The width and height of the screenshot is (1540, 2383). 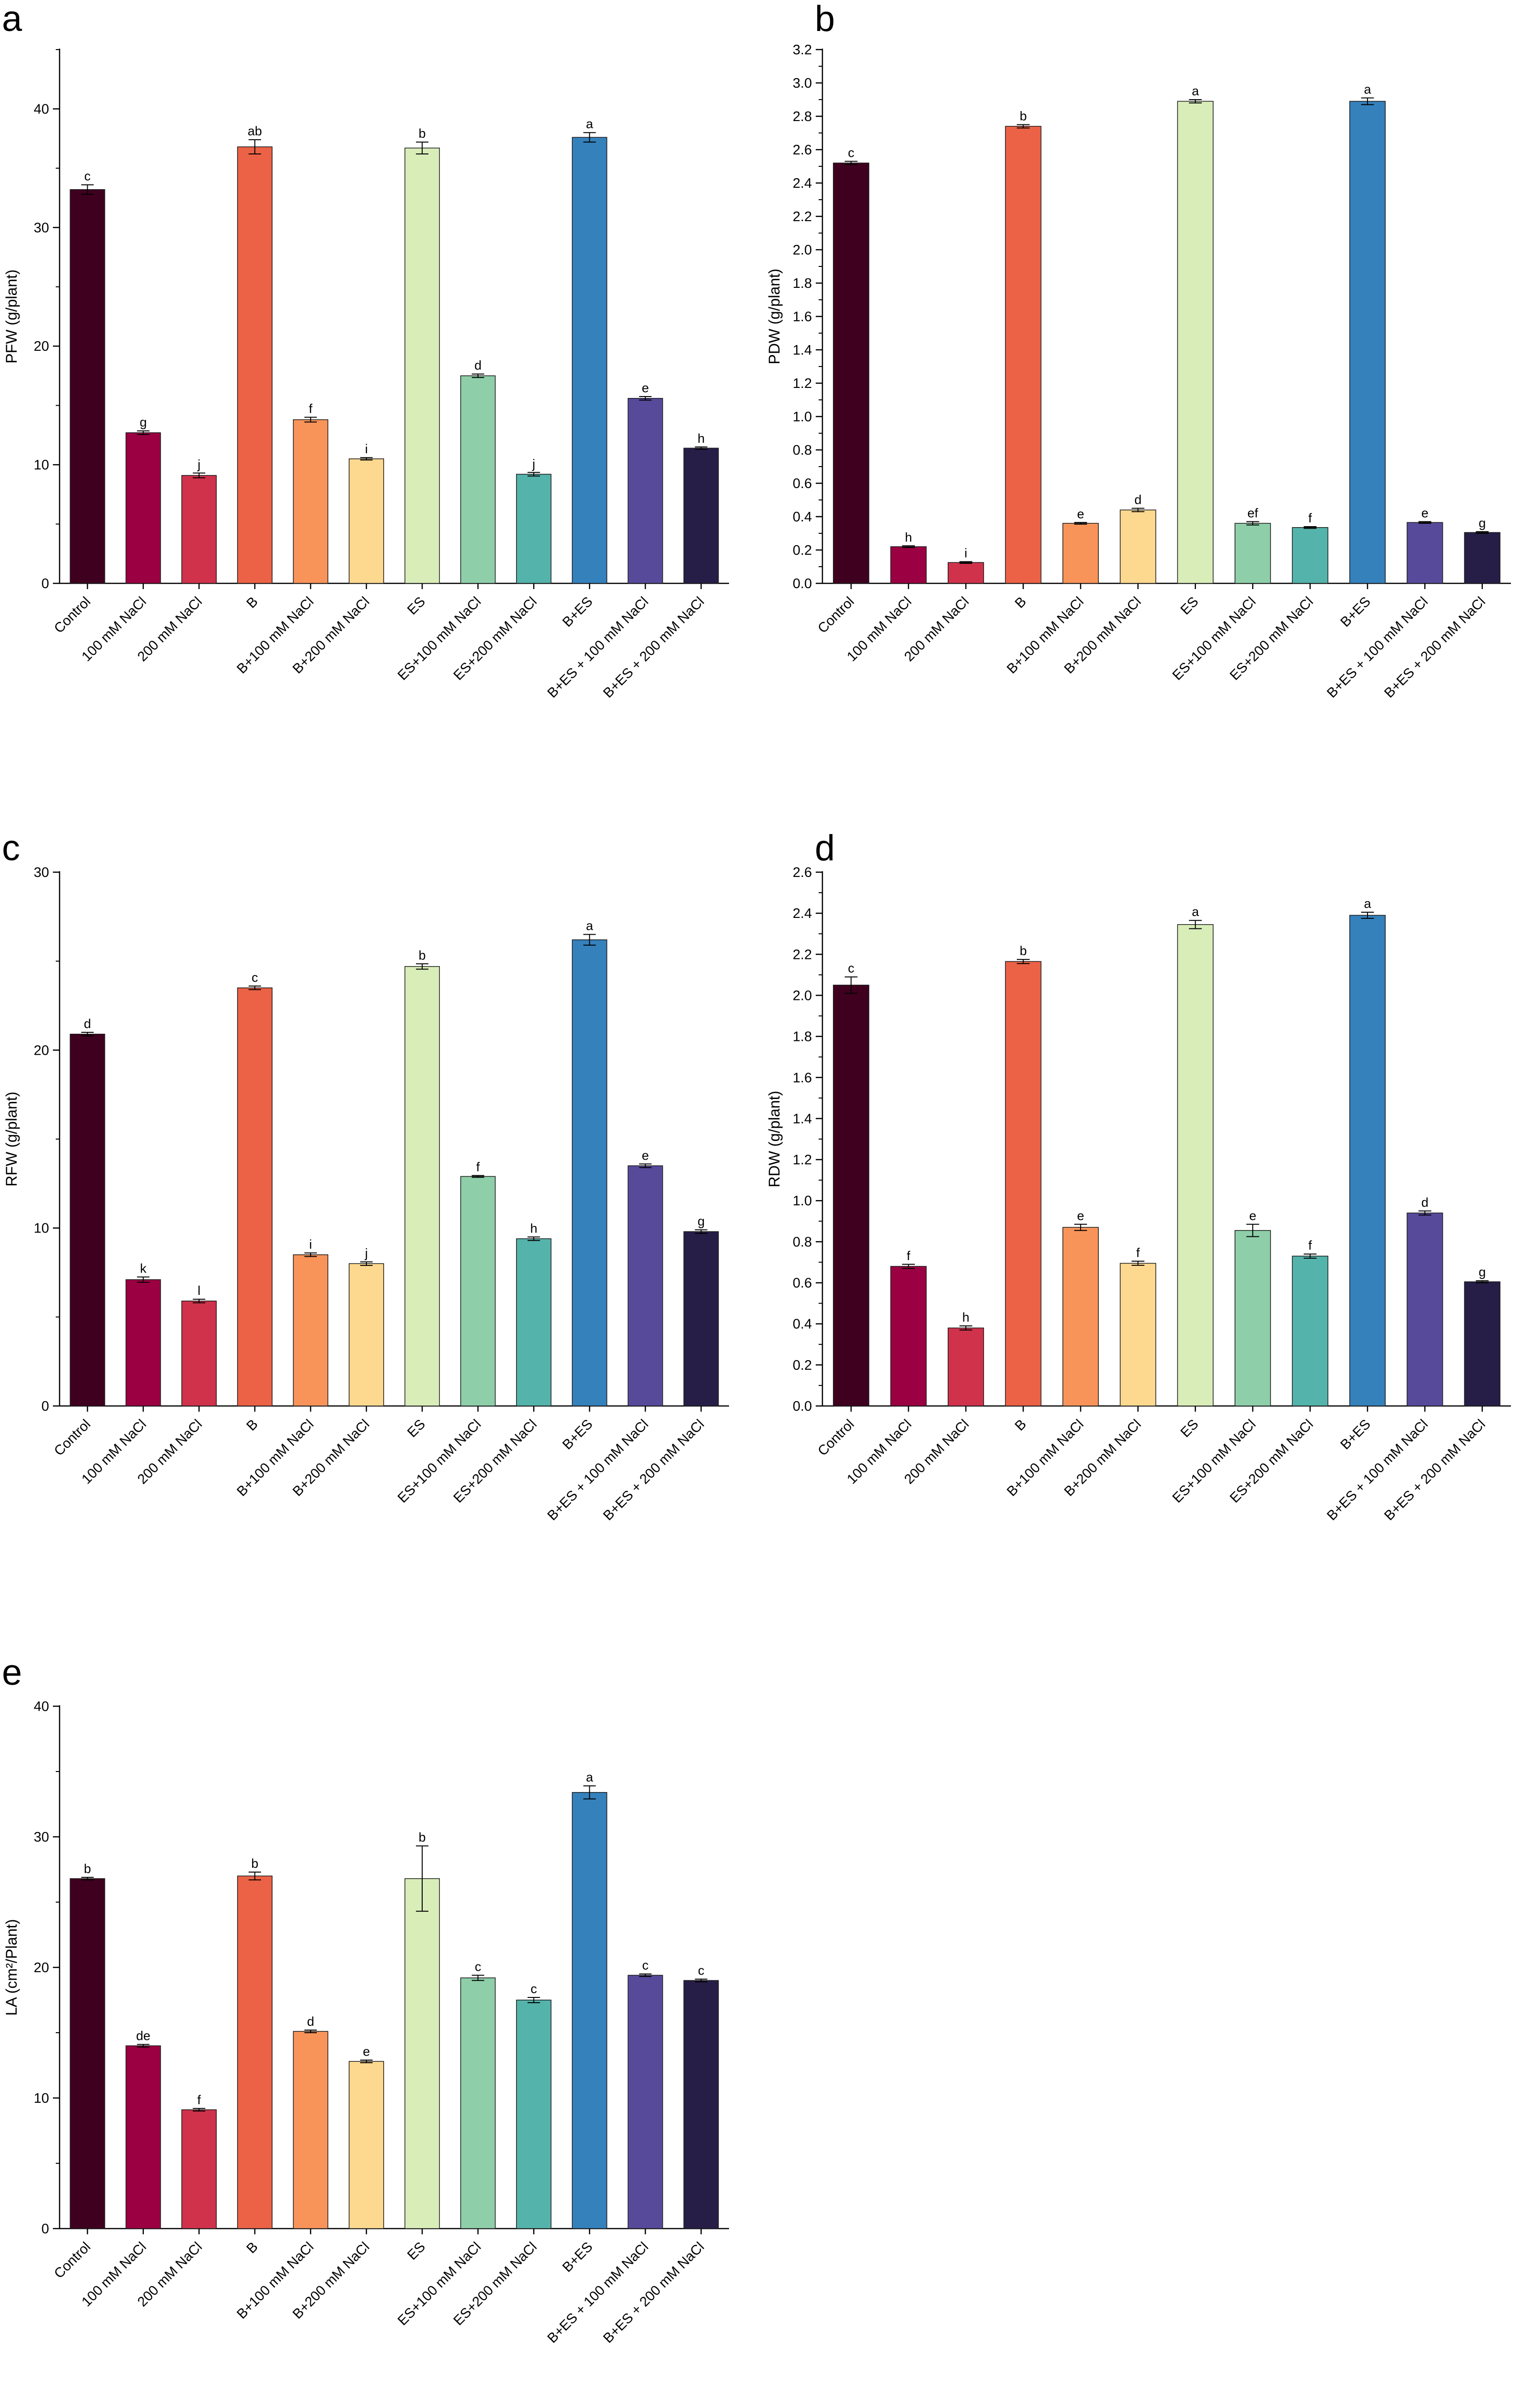 What do you see at coordinates (1252, 513) in the screenshot?
I see `significance-letter: ef` at bounding box center [1252, 513].